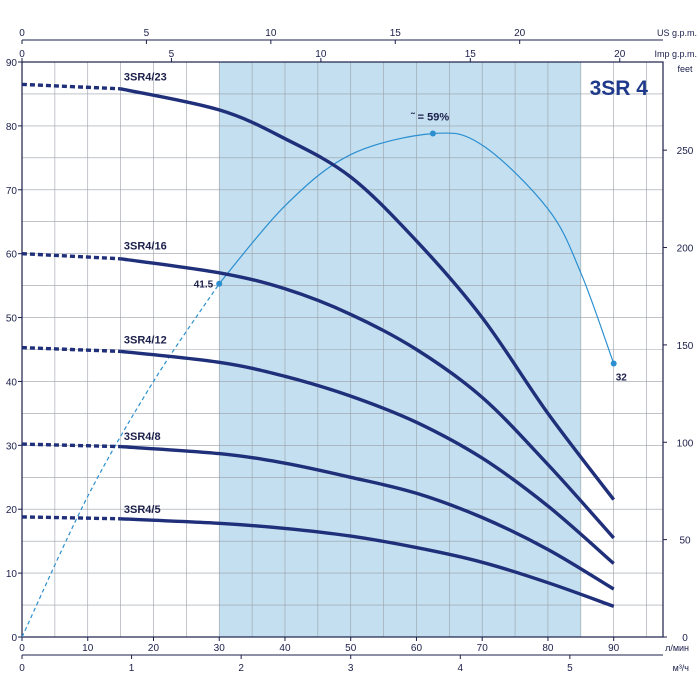  I want to click on efficiency-point-label: 32, so click(622, 378).